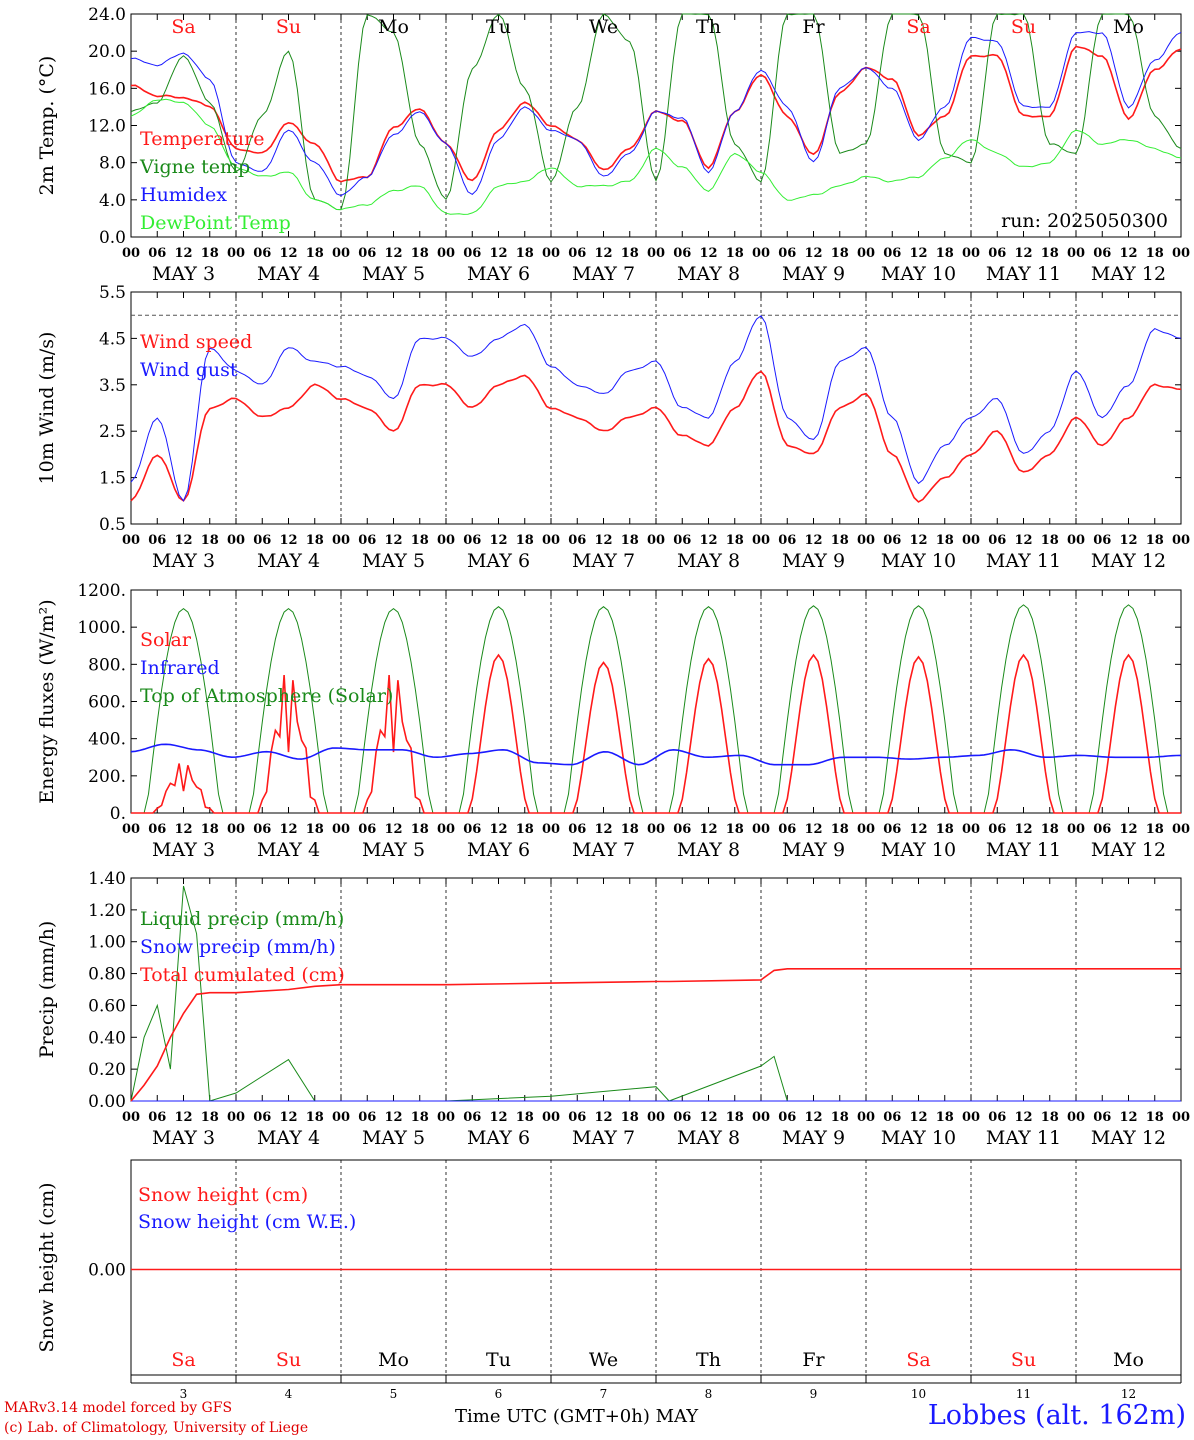 The image size is (1194, 1440). I want to click on weekday-label: Fr, so click(813, 1360).